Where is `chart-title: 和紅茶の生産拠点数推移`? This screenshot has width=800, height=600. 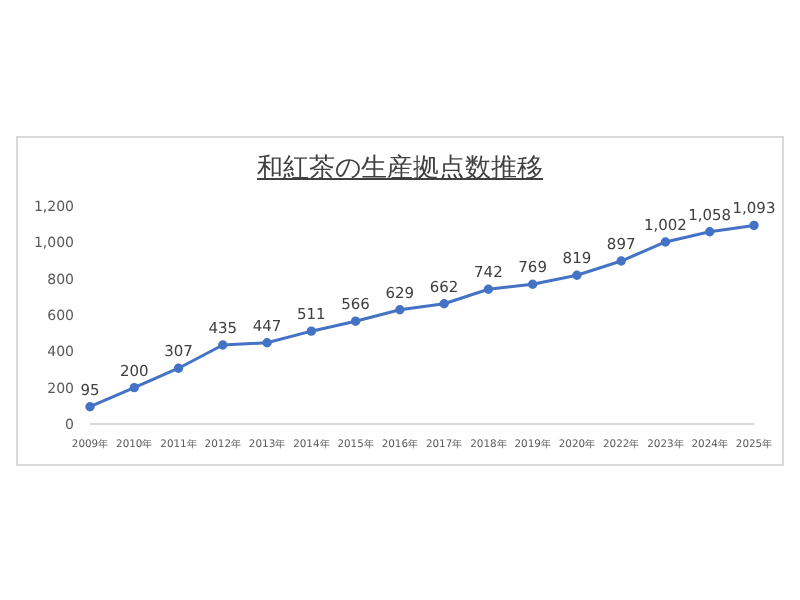 chart-title: 和紅茶の生産拠点数推移 is located at coordinates (400, 169).